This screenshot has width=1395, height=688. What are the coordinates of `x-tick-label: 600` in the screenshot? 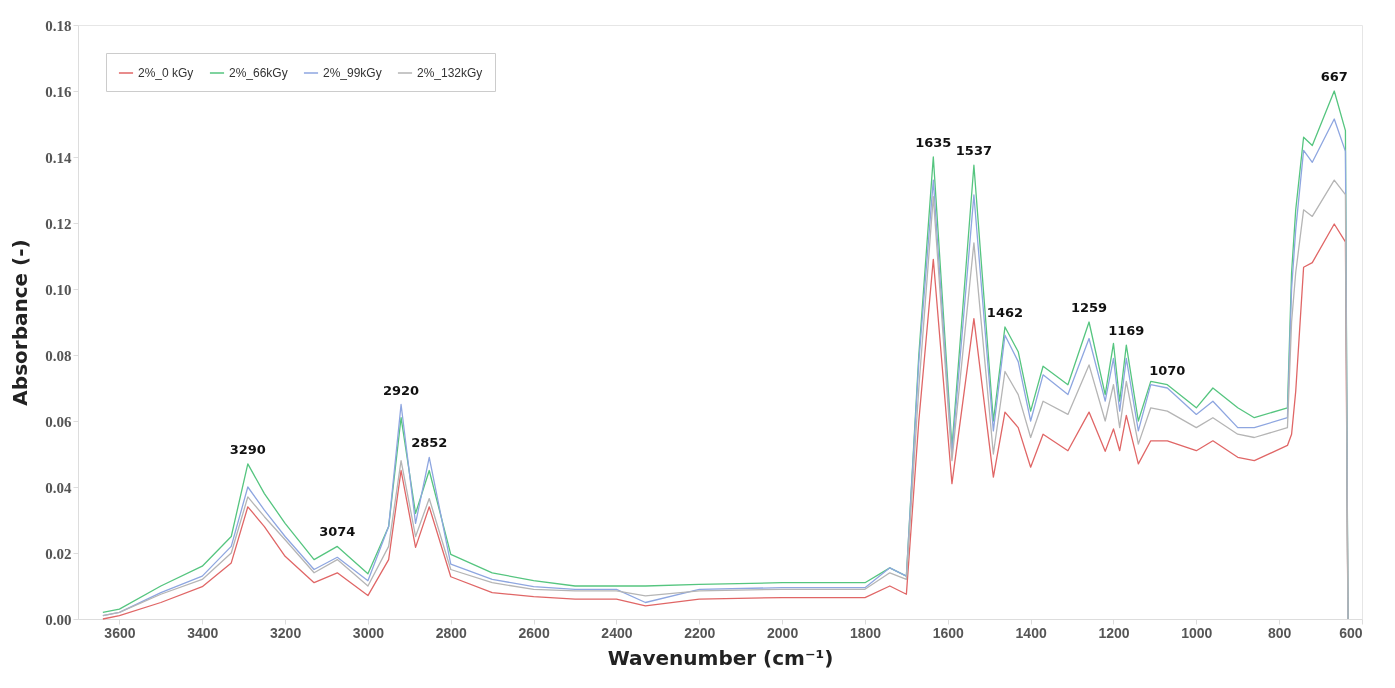 It's located at (1351, 632).